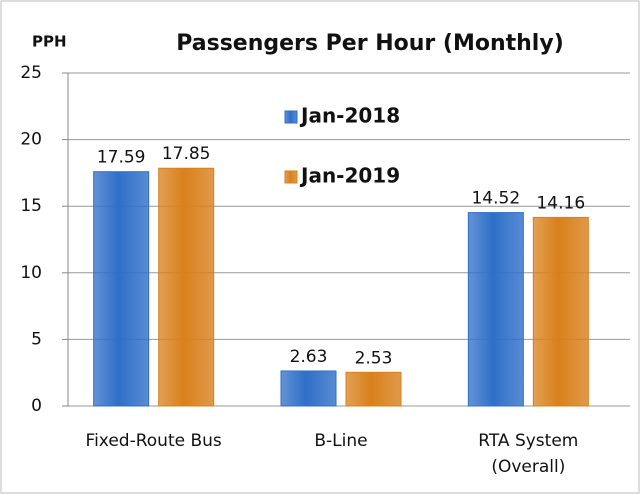 The width and height of the screenshot is (640, 494). Describe the element at coordinates (153, 441) in the screenshot. I see `x-tick-label: Fixed-Route Bus` at that location.